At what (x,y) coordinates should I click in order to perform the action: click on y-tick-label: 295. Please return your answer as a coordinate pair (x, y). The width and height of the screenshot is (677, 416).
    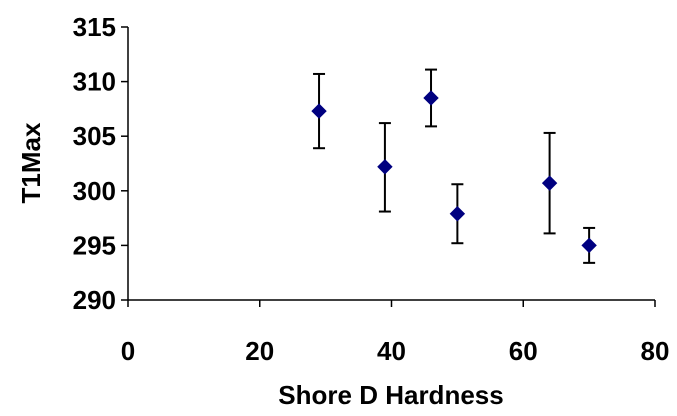
    Looking at the image, I should click on (94, 245).